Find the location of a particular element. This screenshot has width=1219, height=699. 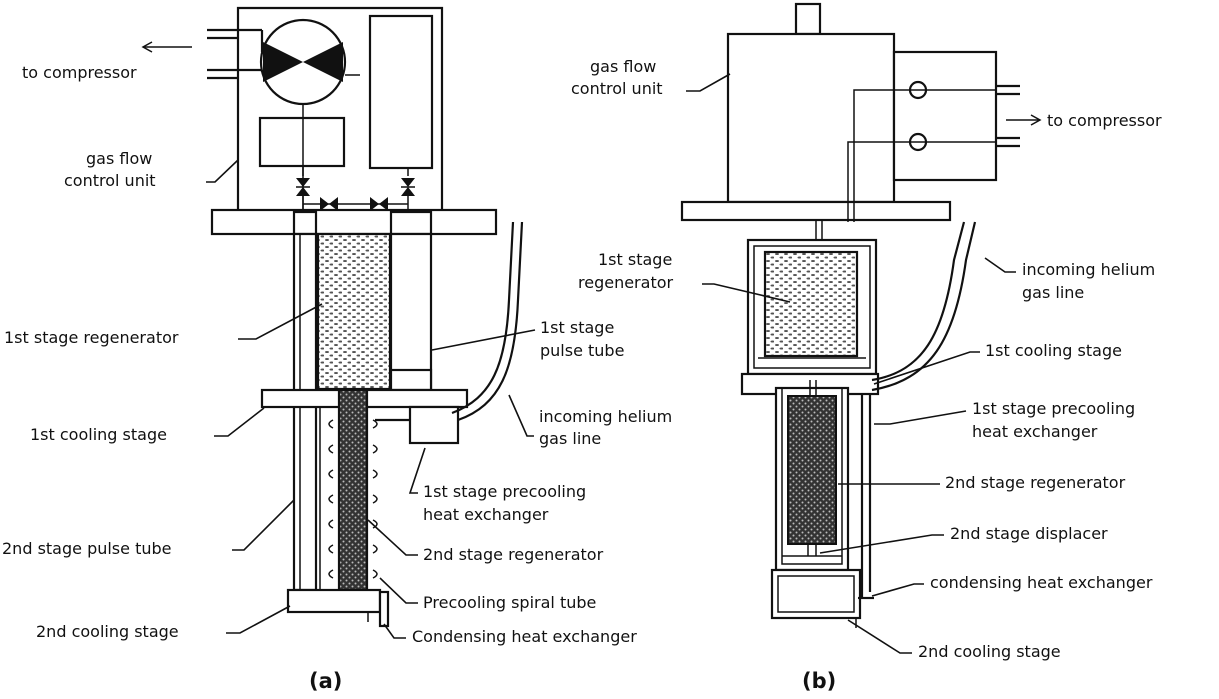

condensing-hx-label: condensing heat exchanger is located at coordinates (1041, 582).